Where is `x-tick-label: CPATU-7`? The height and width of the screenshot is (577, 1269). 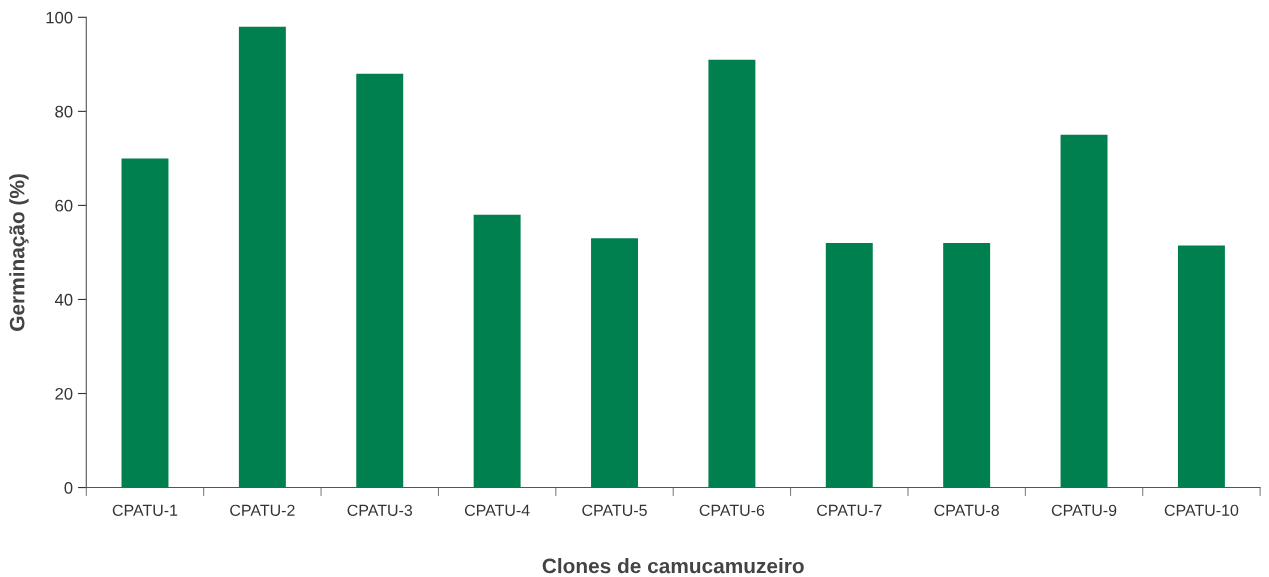 x-tick-label: CPATU-7 is located at coordinates (849, 510).